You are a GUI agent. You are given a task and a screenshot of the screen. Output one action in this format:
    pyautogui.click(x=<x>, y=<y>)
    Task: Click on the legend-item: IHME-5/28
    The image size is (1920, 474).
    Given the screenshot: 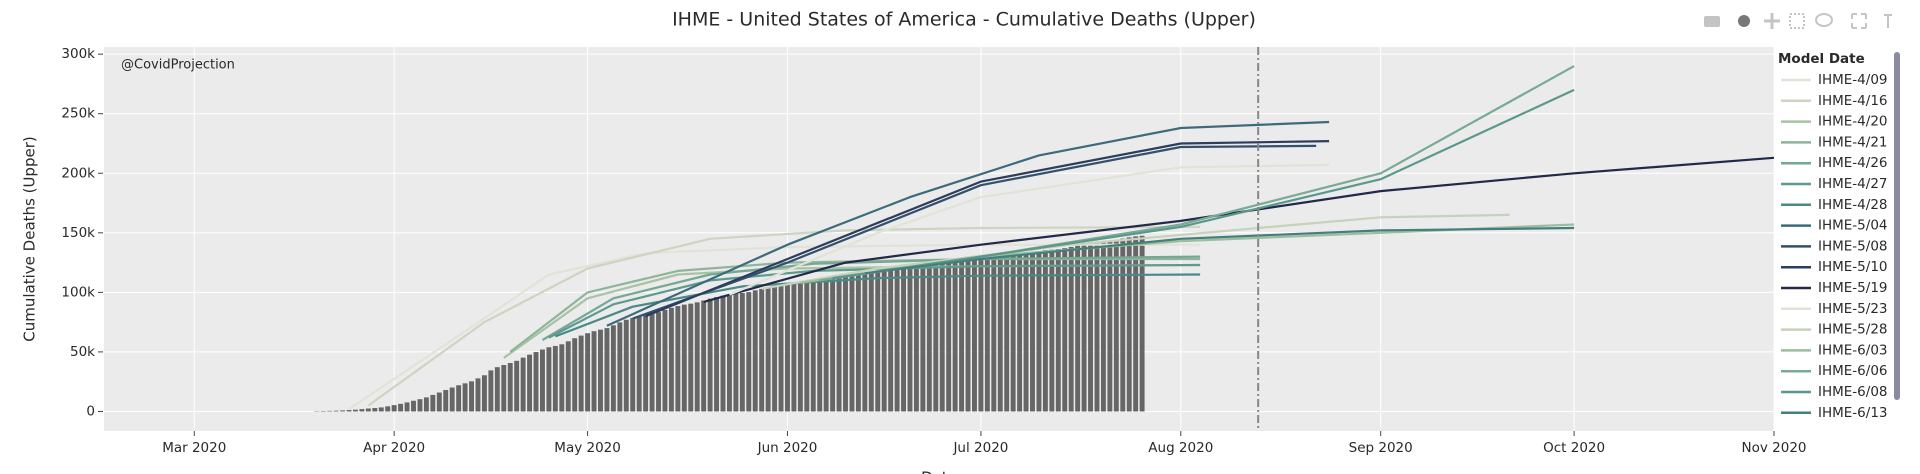 What is the action you would take?
    pyautogui.click(x=1834, y=330)
    